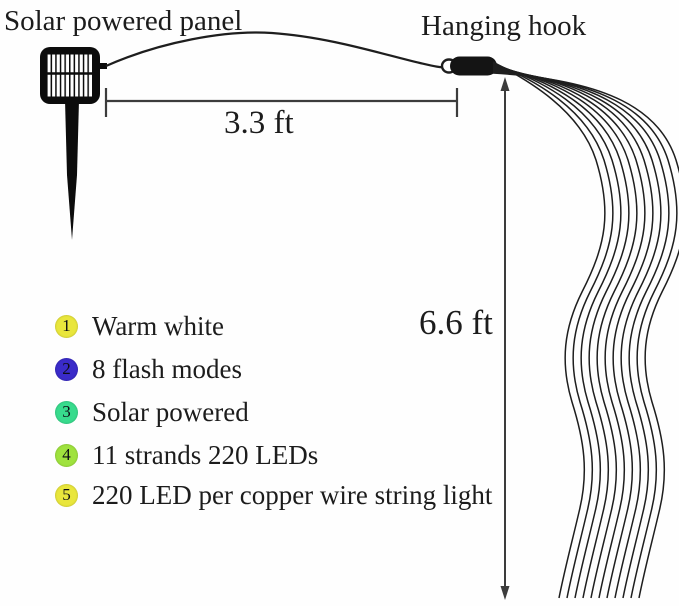 This screenshot has height=606, width=679. Describe the element at coordinates (66, 369) in the screenshot. I see `feature-2-badge: 2` at that location.